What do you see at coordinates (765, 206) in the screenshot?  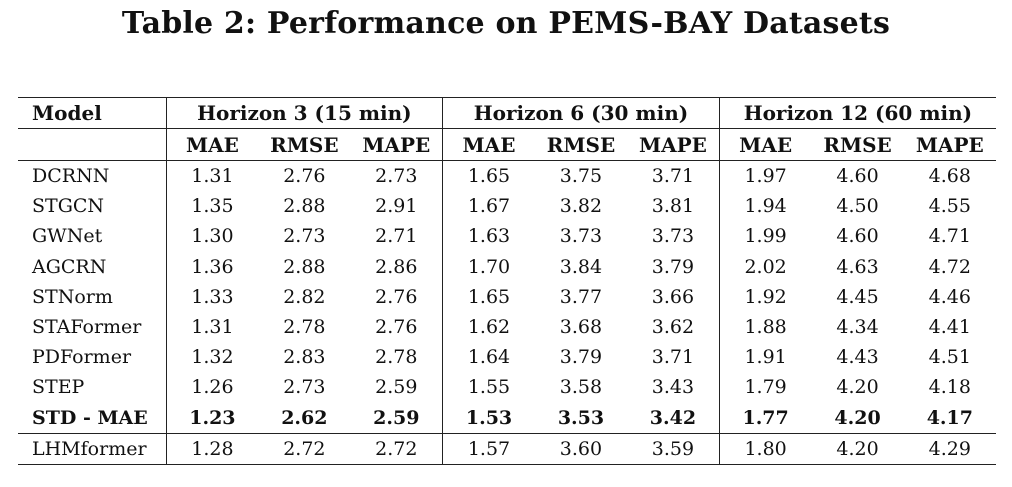 I see `metric-value-cell: 1.94` at bounding box center [765, 206].